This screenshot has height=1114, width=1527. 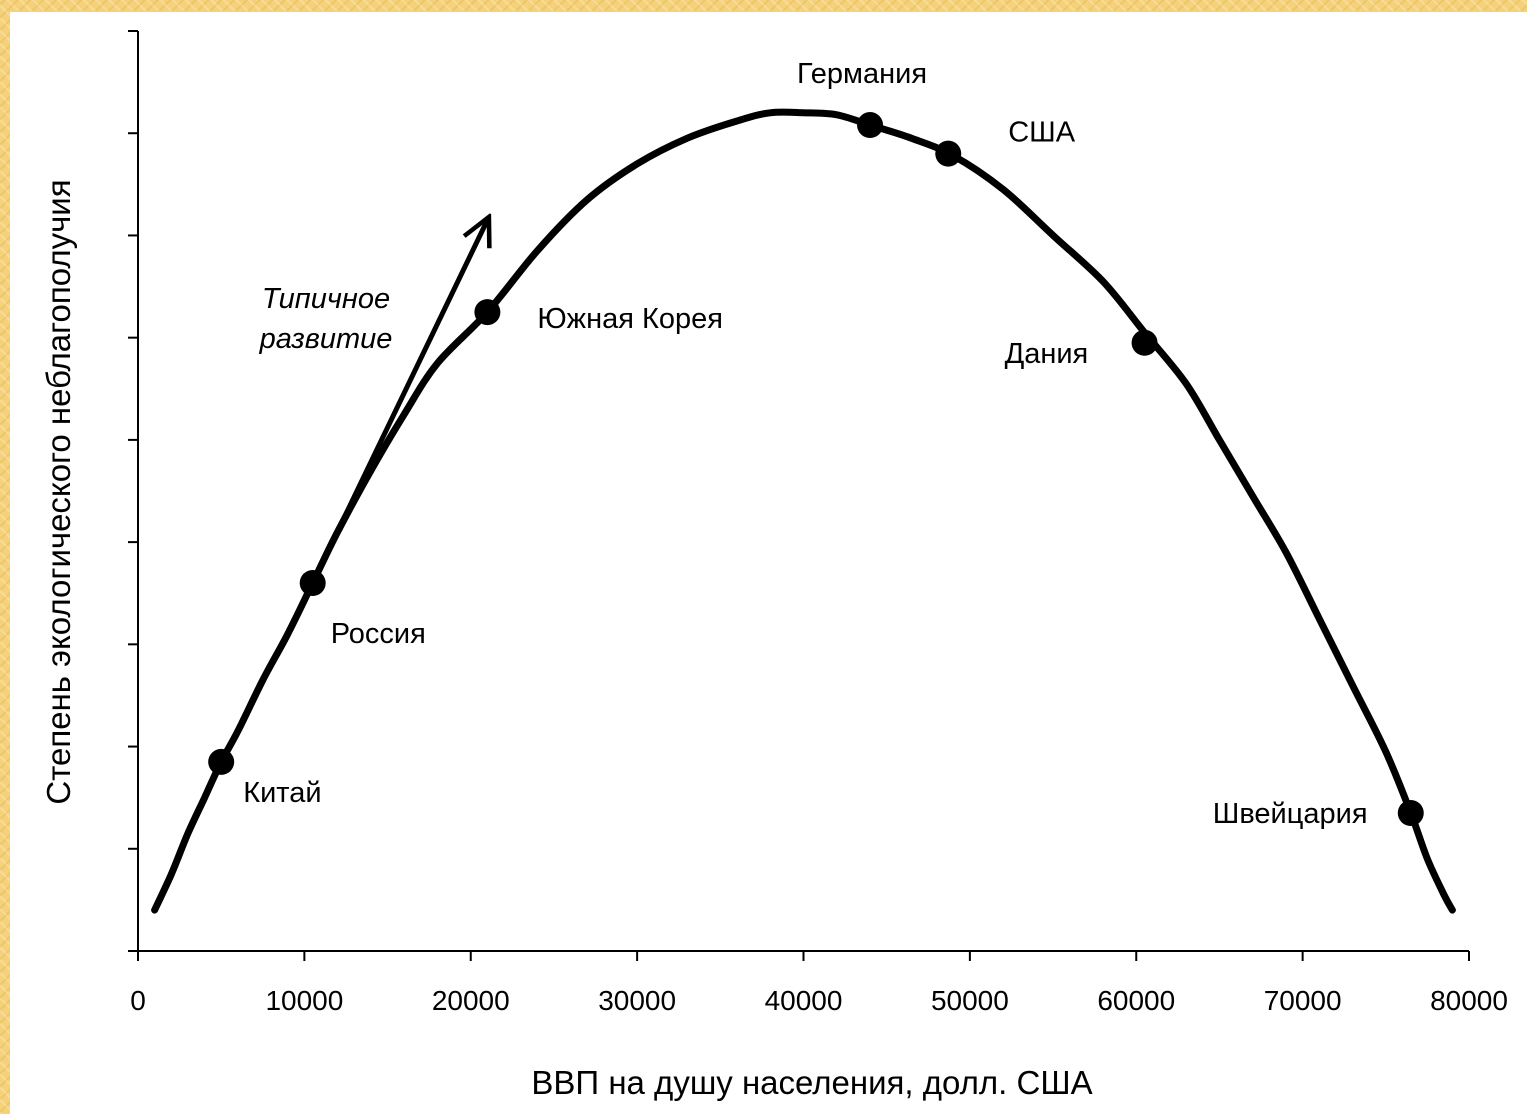 I want to click on x-tick-label: 50000, so click(x=970, y=1000).